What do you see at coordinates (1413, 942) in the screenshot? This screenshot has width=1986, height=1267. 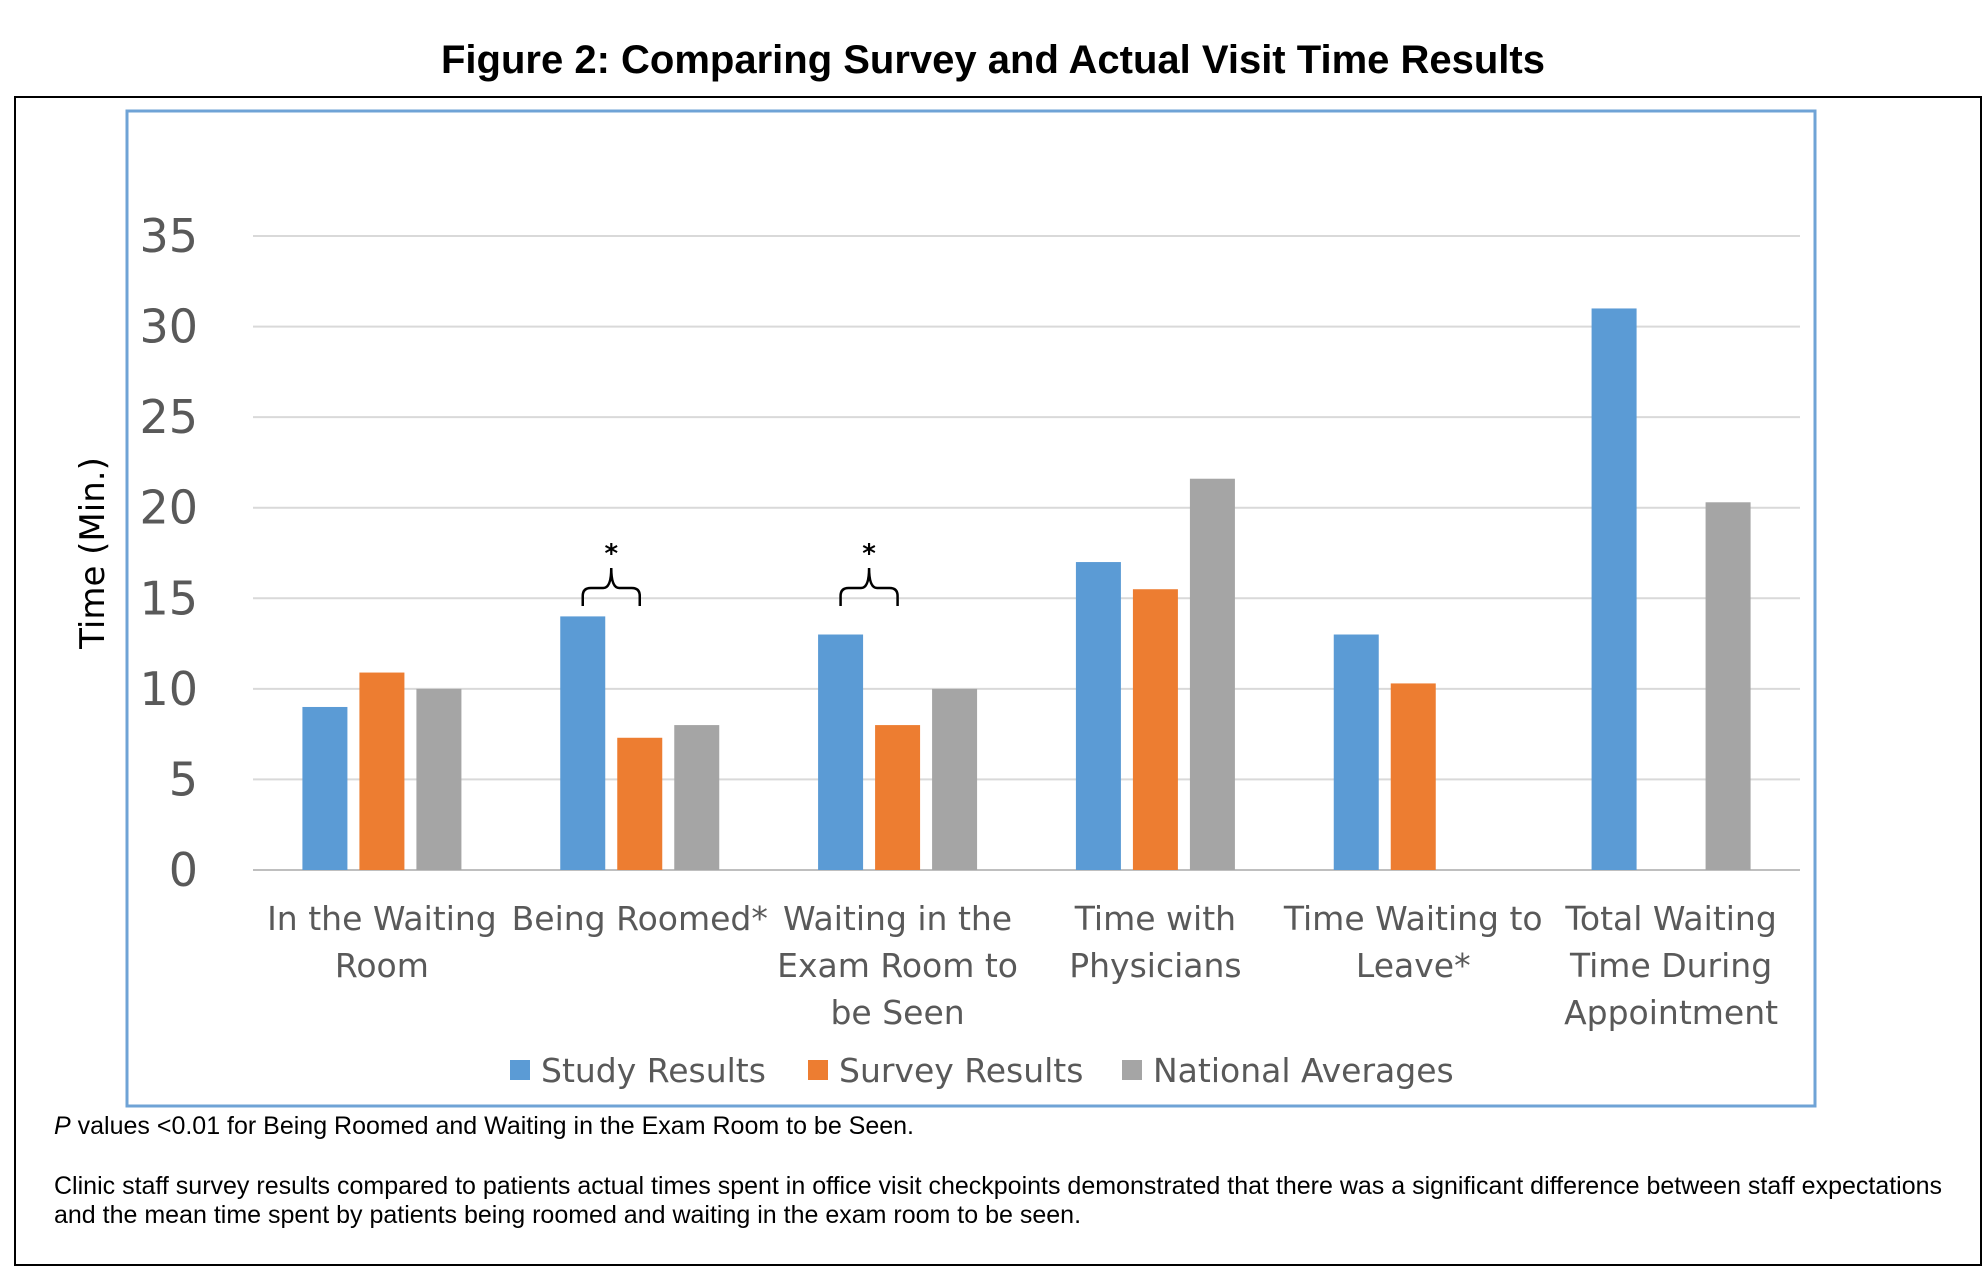 I see `x-tick-label: Time Waiting to Leave*` at bounding box center [1413, 942].